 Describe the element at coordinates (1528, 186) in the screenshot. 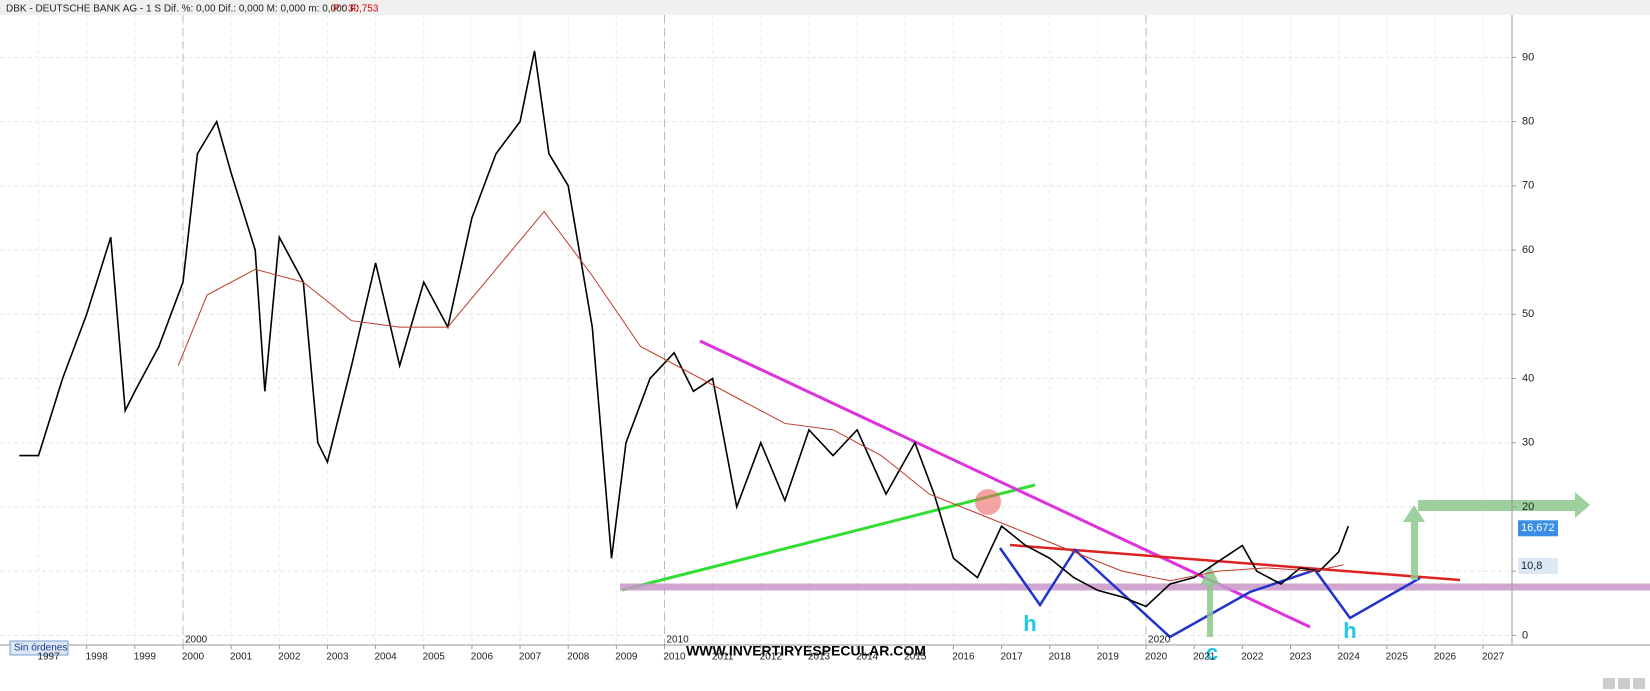

I see `y-tick-label: 70` at that location.